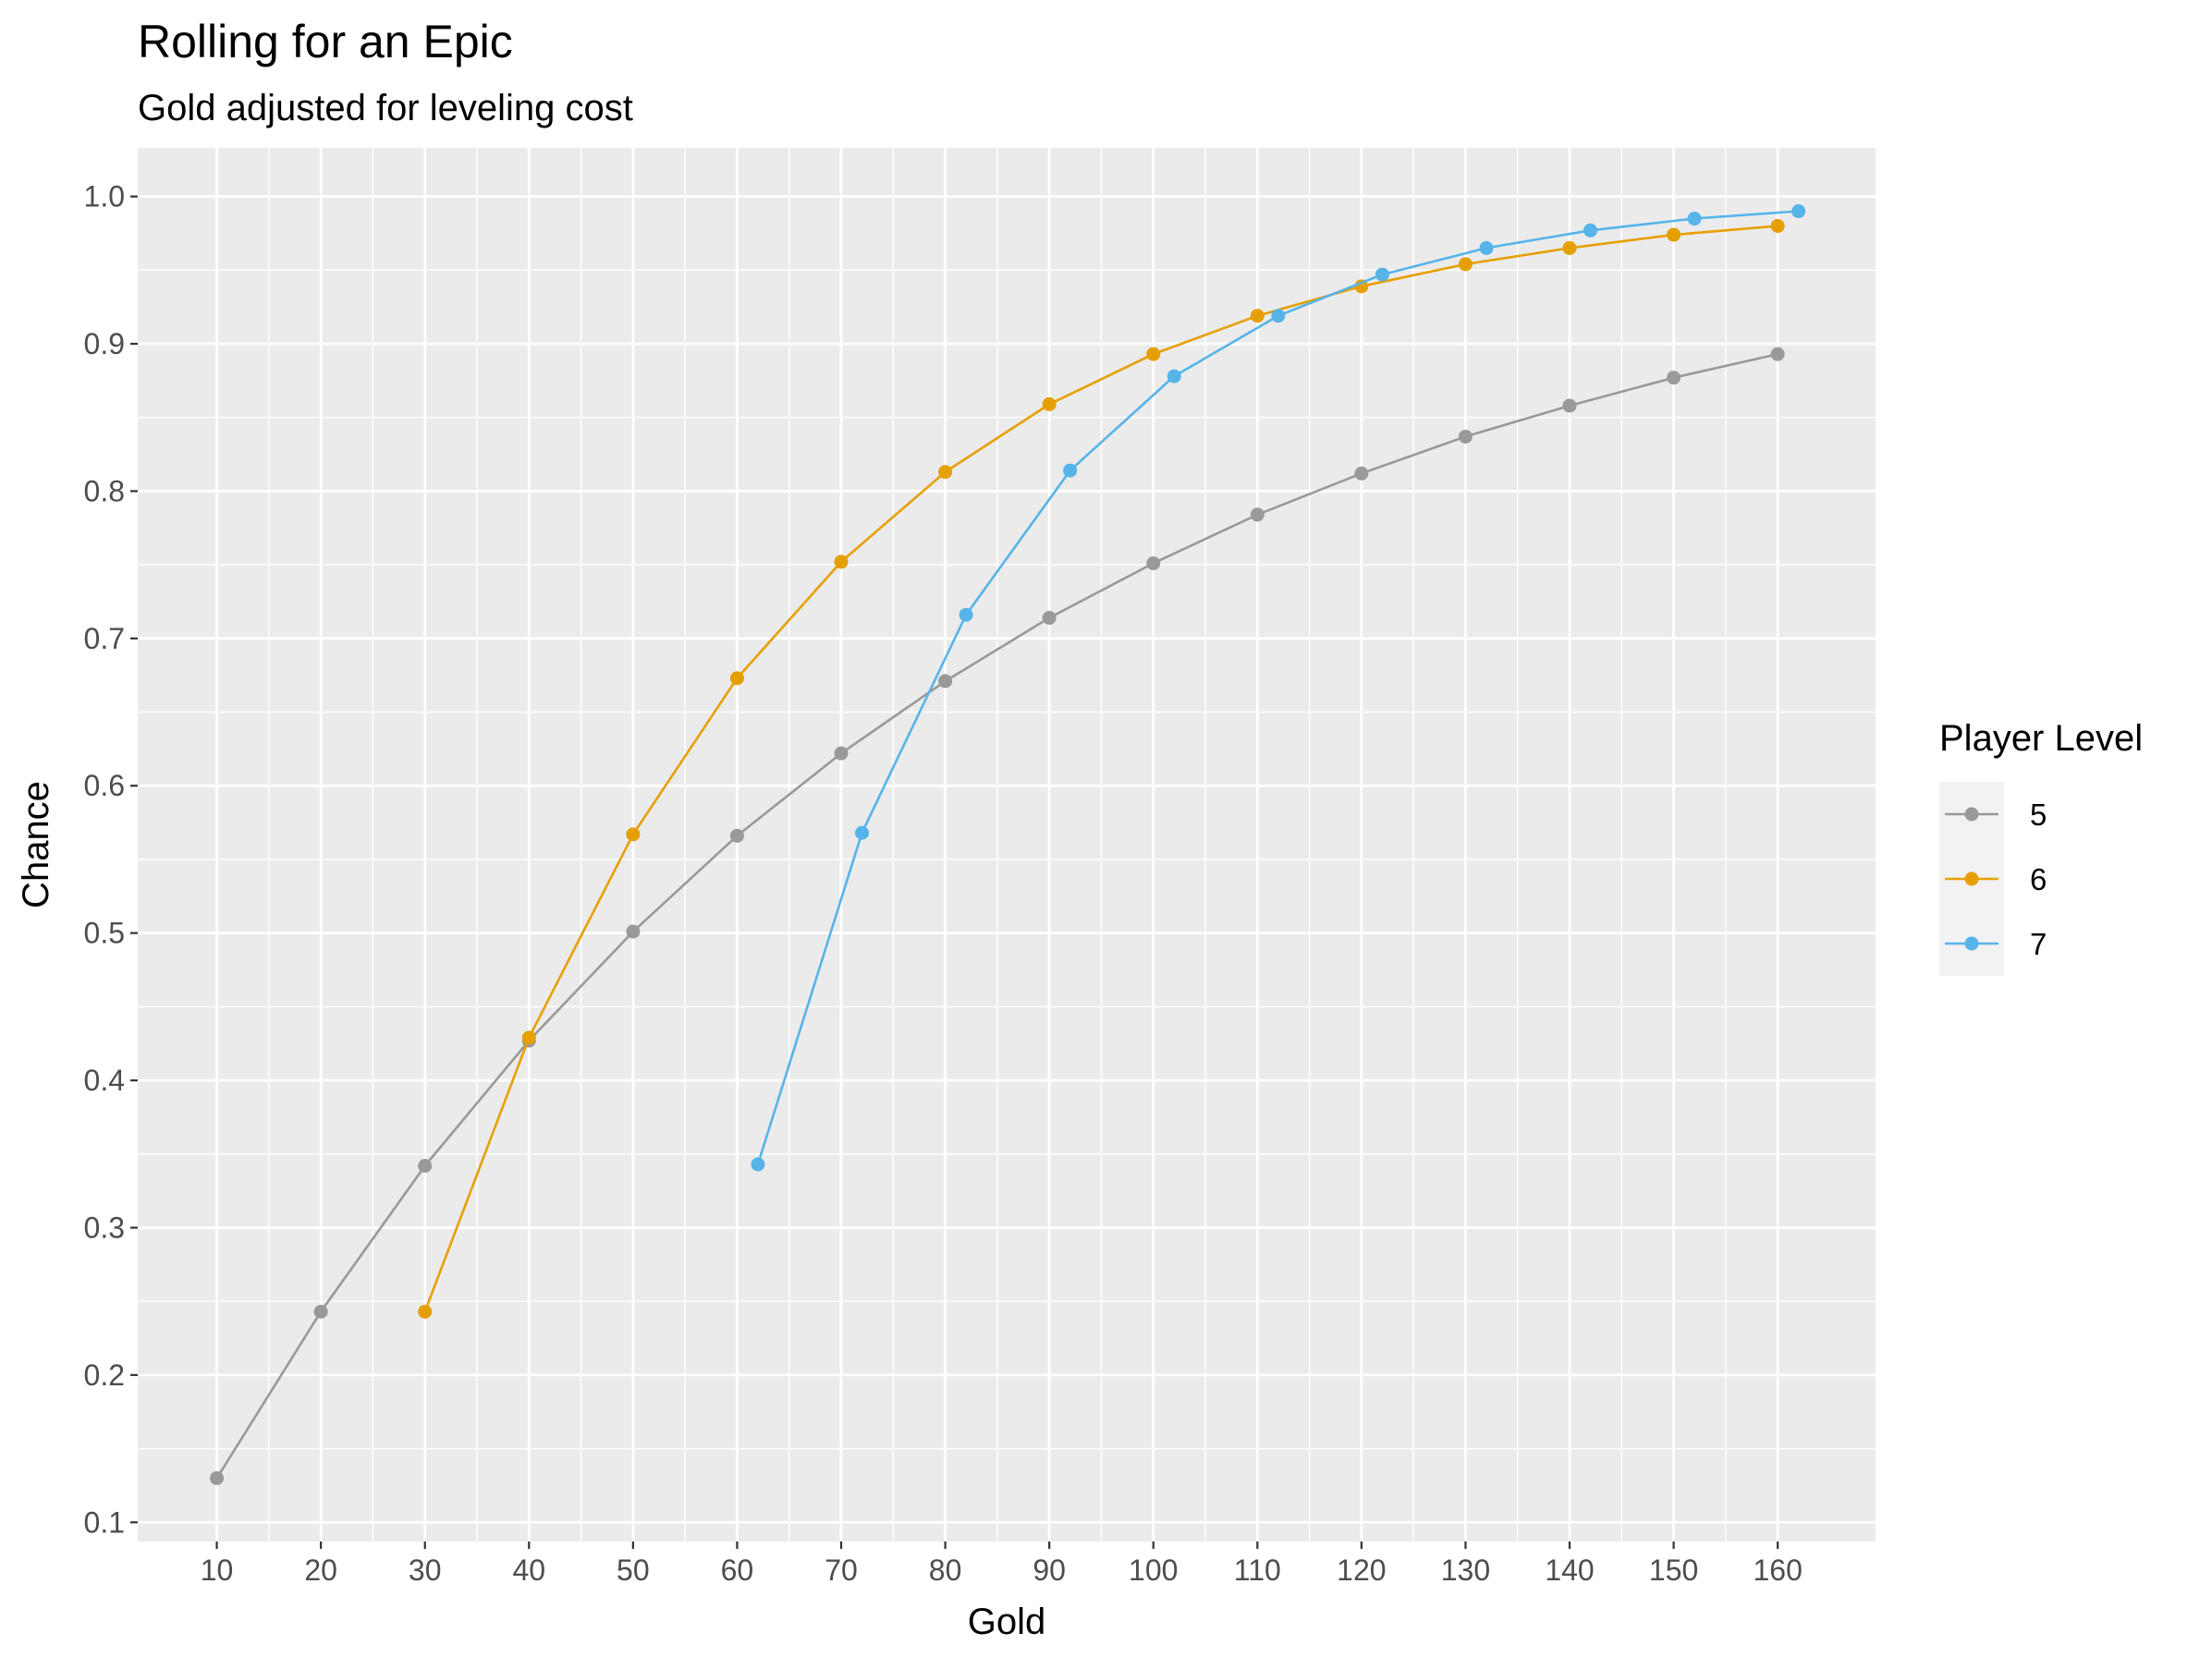  I want to click on legend-item-5: 5, so click(1993, 815).